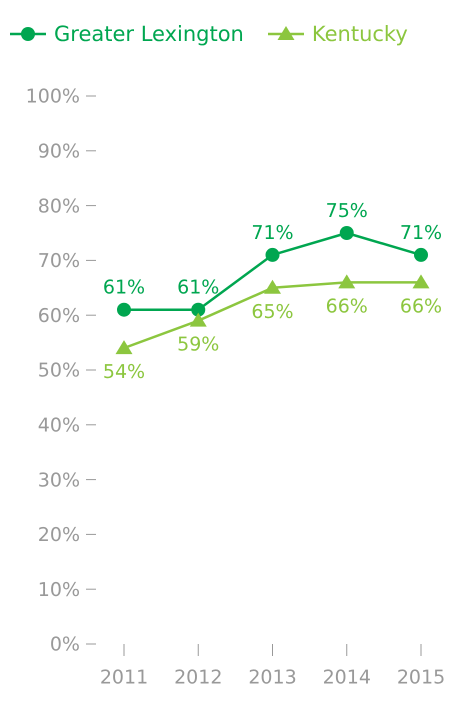 The height and width of the screenshot is (710, 459). I want to click on data-label: 54%, so click(124, 372).